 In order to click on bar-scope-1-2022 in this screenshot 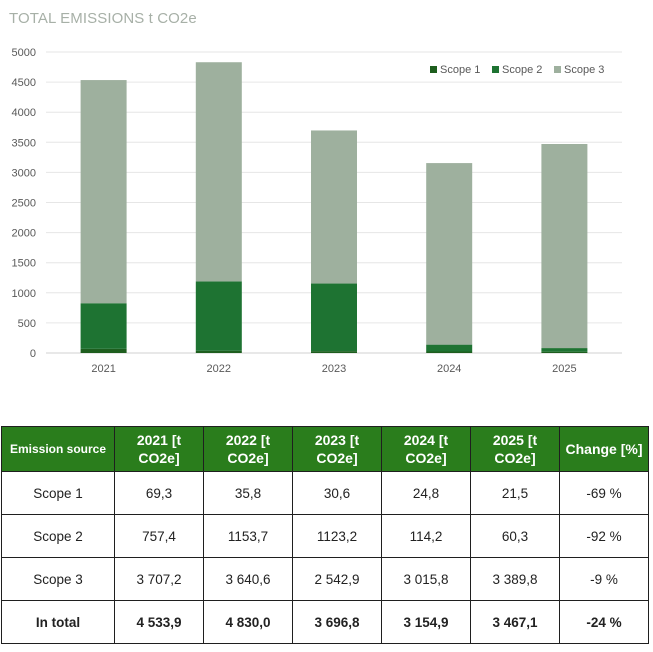, I will do `click(218, 351)`.